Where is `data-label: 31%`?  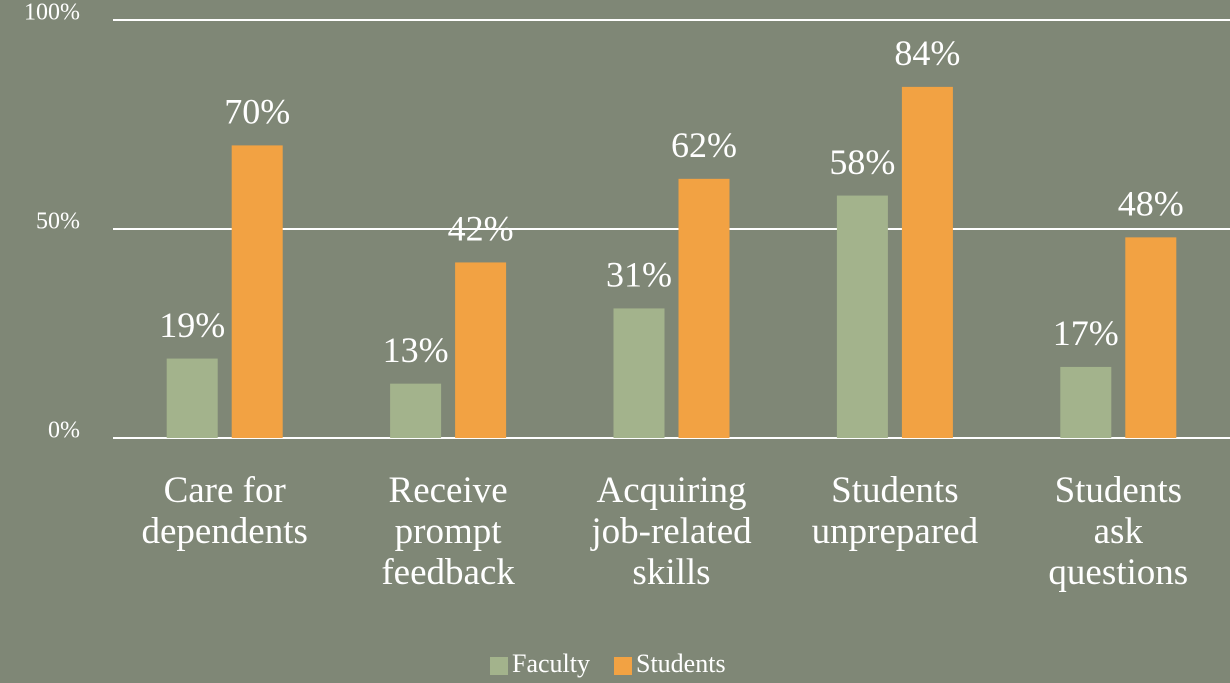
data-label: 31% is located at coordinates (639, 275).